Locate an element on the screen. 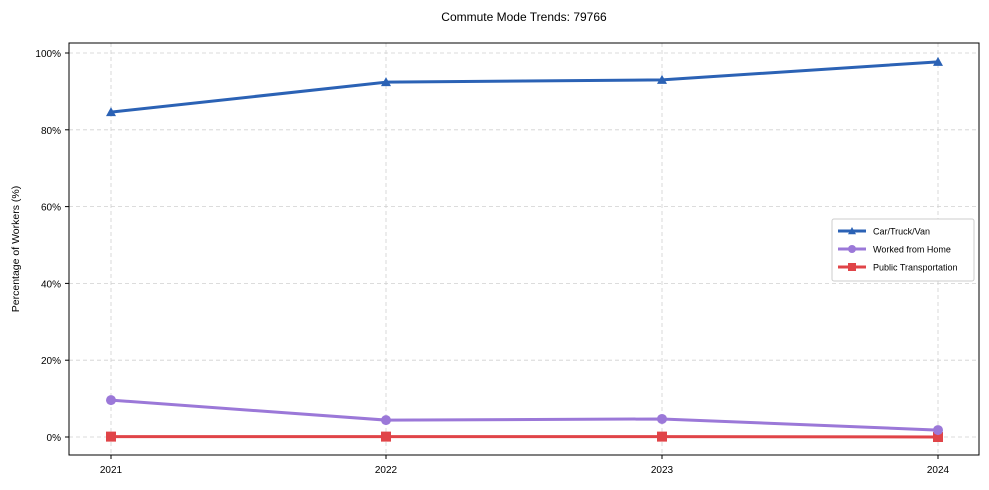 The width and height of the screenshot is (989, 490). legend-item: Car/Truck/Van is located at coordinates (884, 232).